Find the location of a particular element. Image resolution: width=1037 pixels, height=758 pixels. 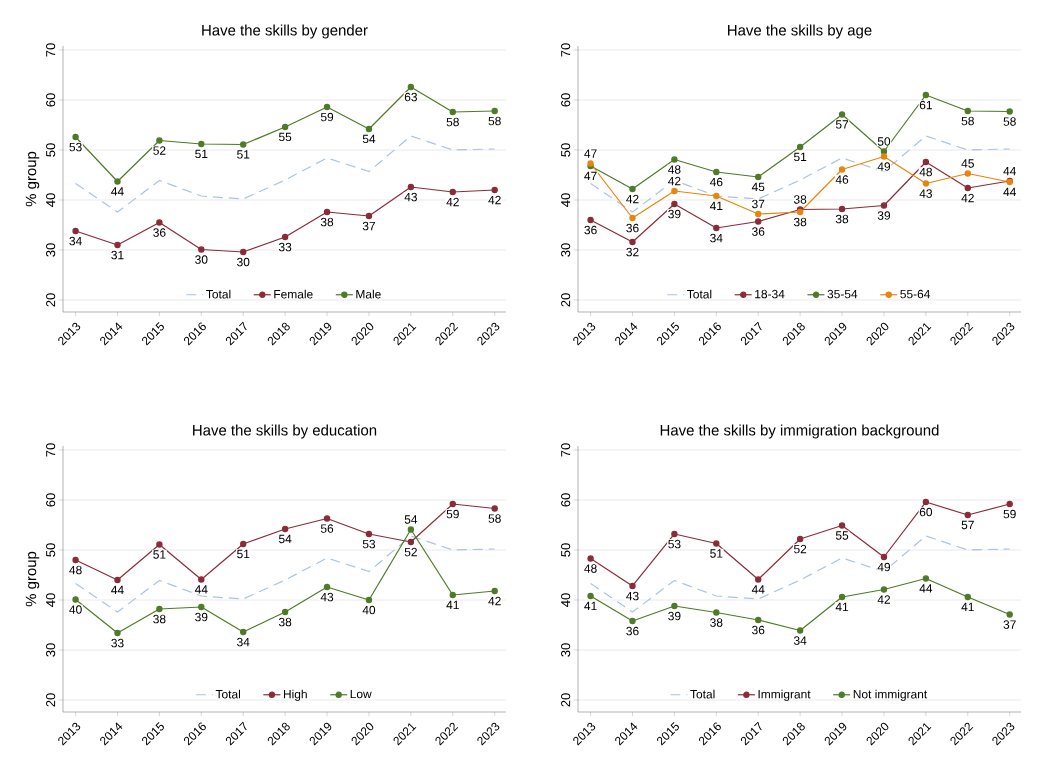

legend-label: High is located at coordinates (295, 695).